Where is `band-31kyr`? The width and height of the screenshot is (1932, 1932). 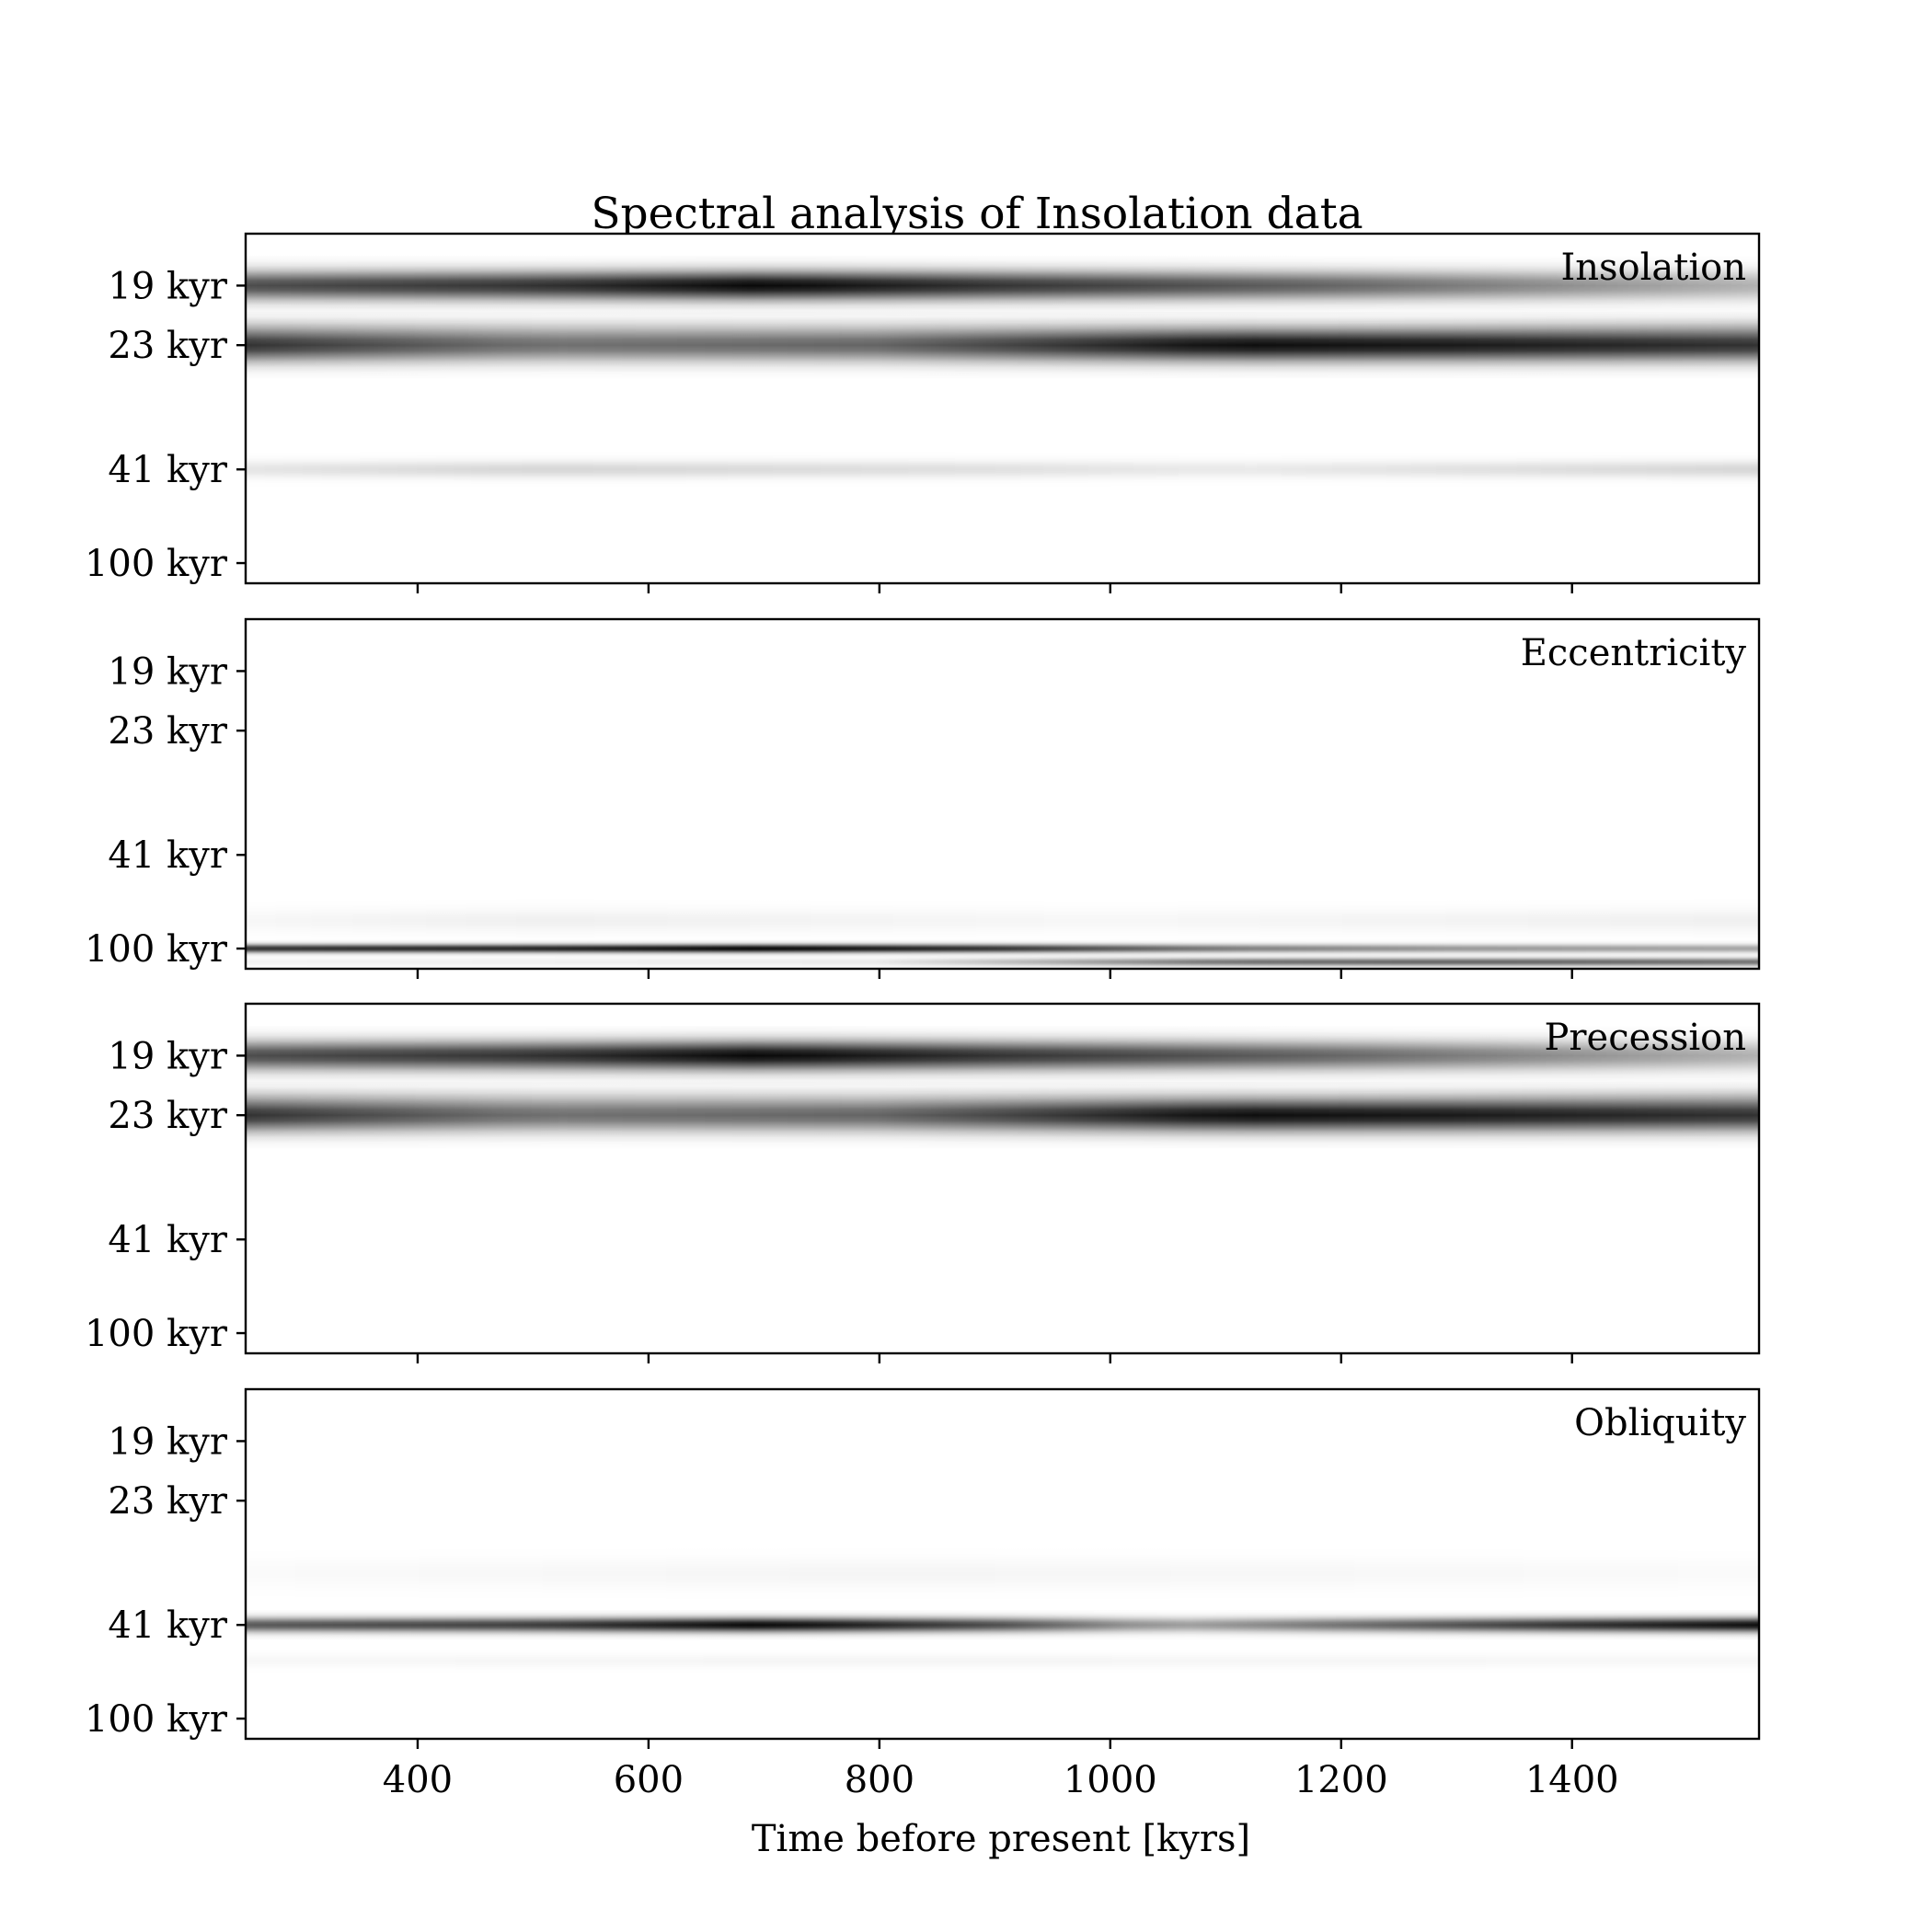 band-31kyr is located at coordinates (1002, 1573).